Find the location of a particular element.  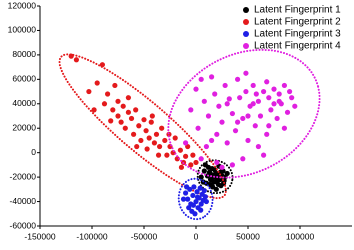

y-tick-label: -40000 is located at coordinates (23, 201).